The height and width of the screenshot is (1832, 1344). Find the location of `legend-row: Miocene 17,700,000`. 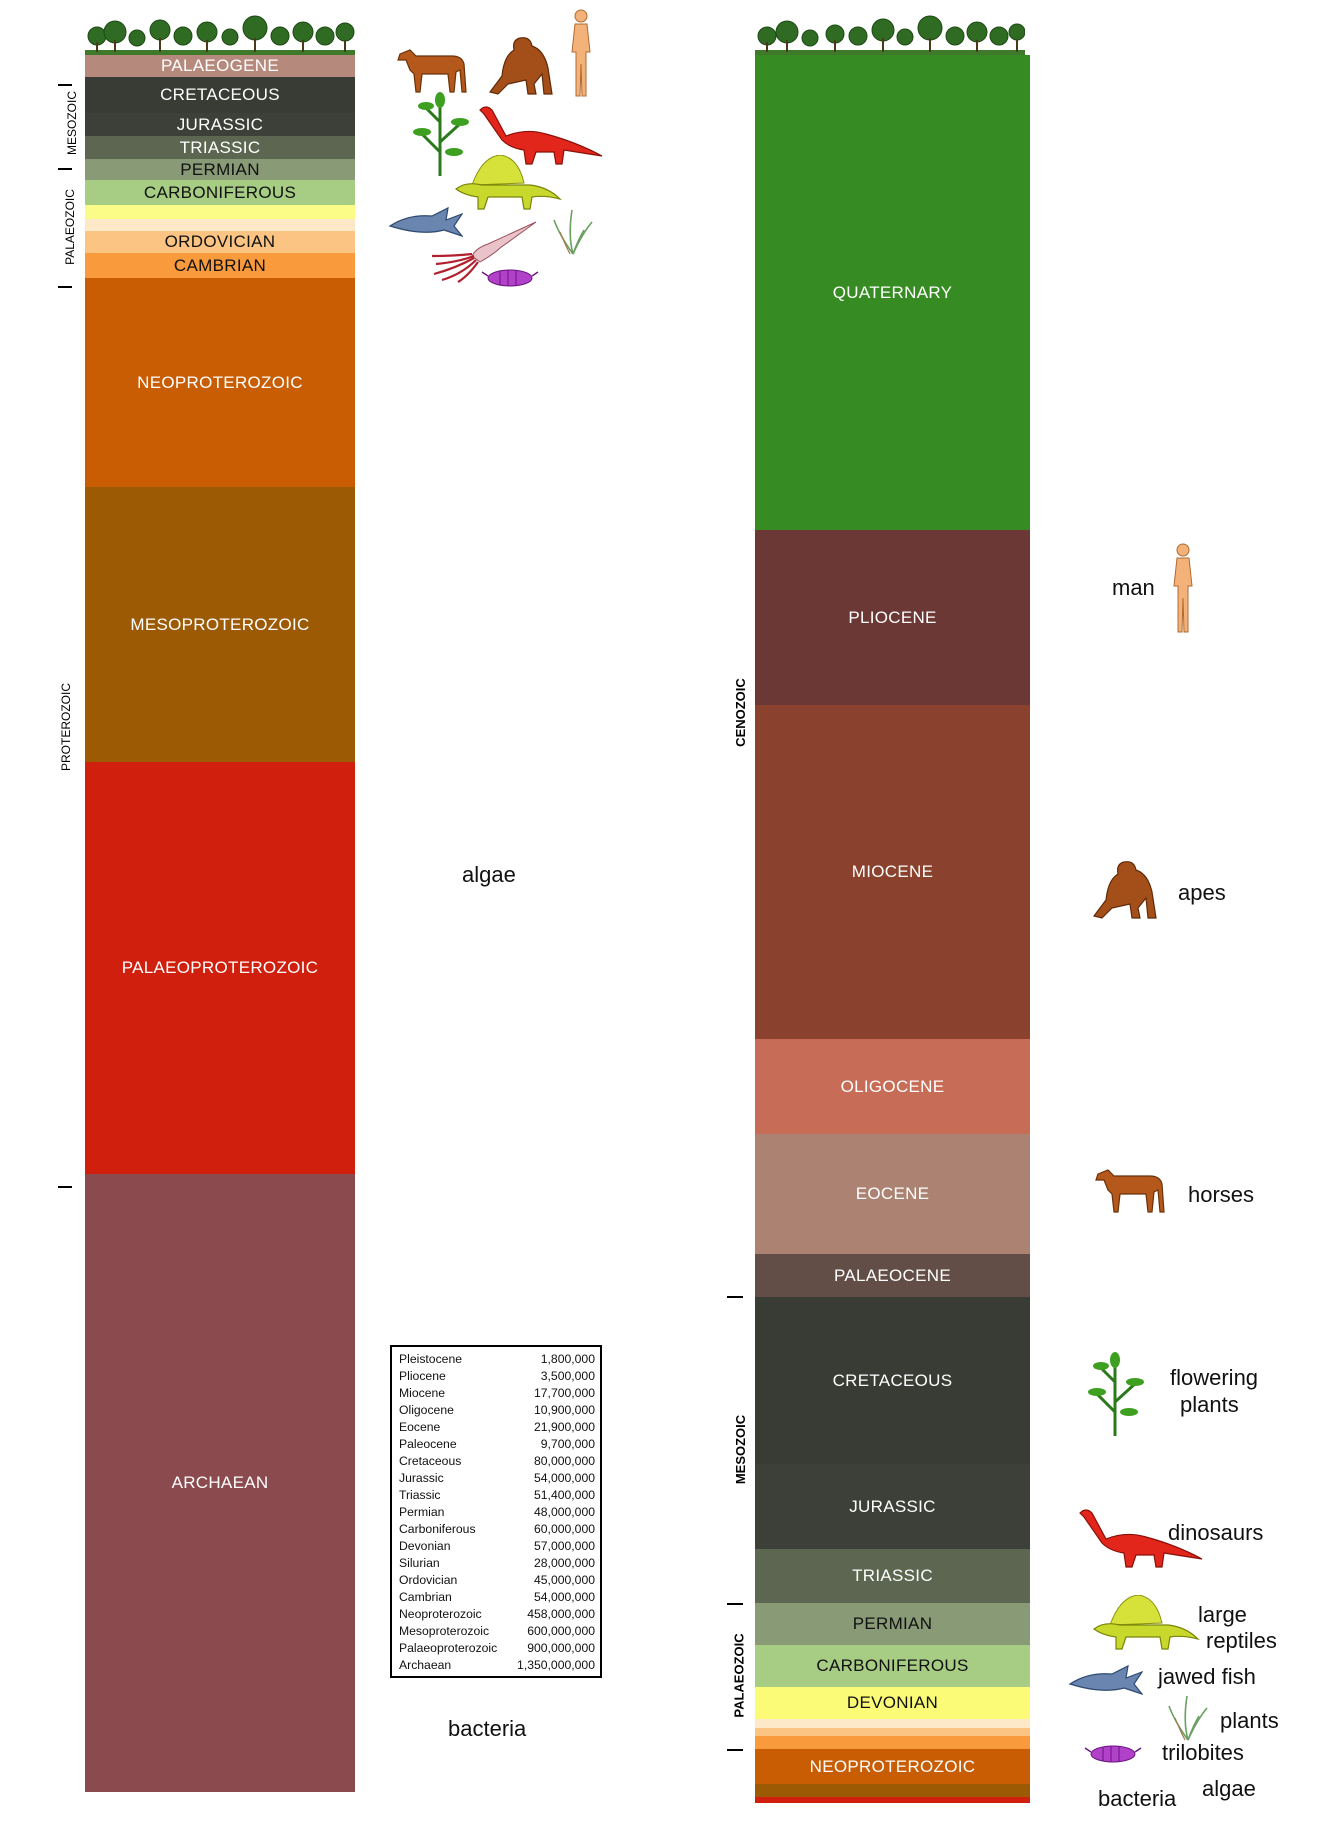

legend-row: Miocene 17,700,000 is located at coordinates (497, 1393).